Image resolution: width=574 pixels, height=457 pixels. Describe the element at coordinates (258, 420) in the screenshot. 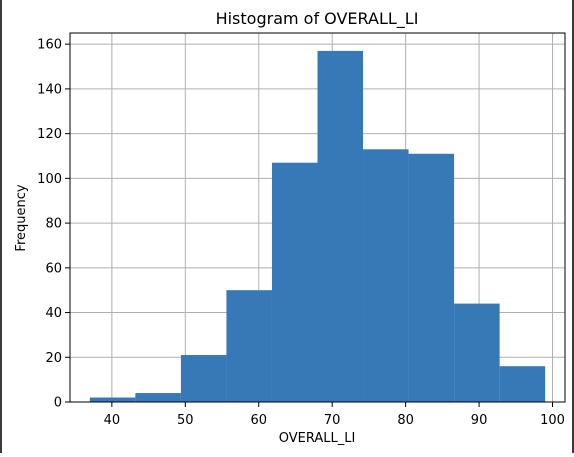

I see `x-tick-label: 60` at that location.